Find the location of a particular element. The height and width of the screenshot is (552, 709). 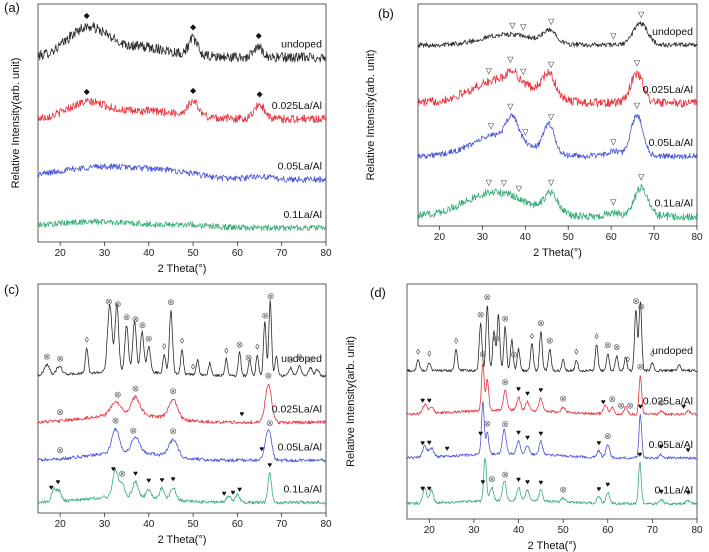

series-line-0-025la-al is located at coordinates (557, 88).